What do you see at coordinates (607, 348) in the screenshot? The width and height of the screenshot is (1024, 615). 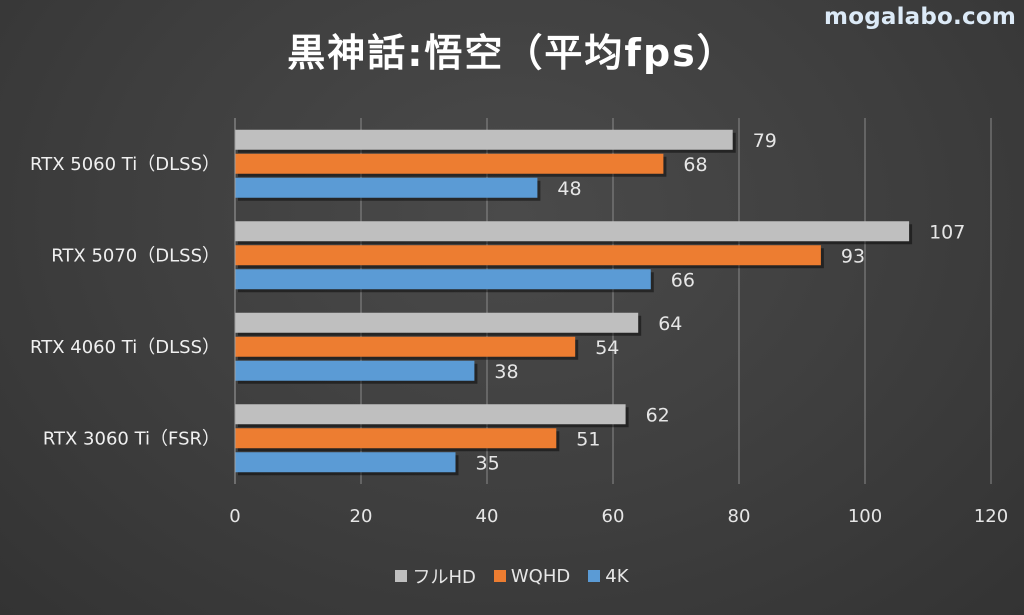 I see `data-label: 54` at bounding box center [607, 348].